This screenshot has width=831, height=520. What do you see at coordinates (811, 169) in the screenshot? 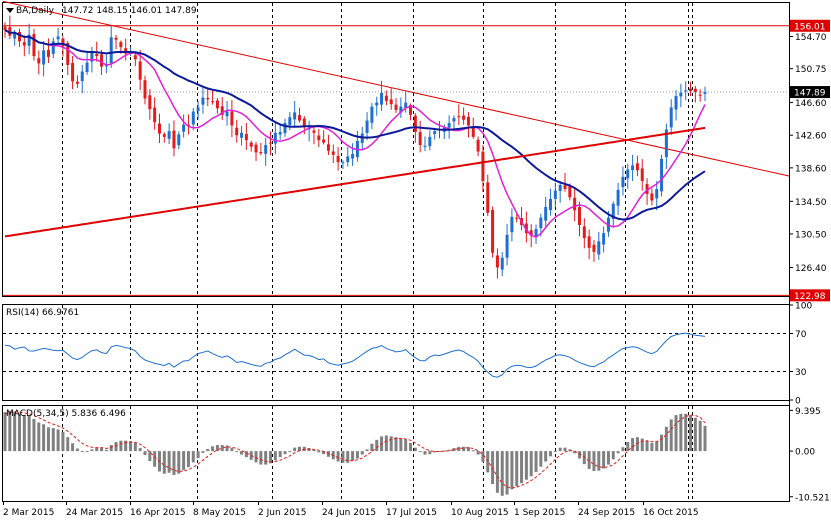
I see `main-y-tick-label: 138.60` at bounding box center [811, 169].